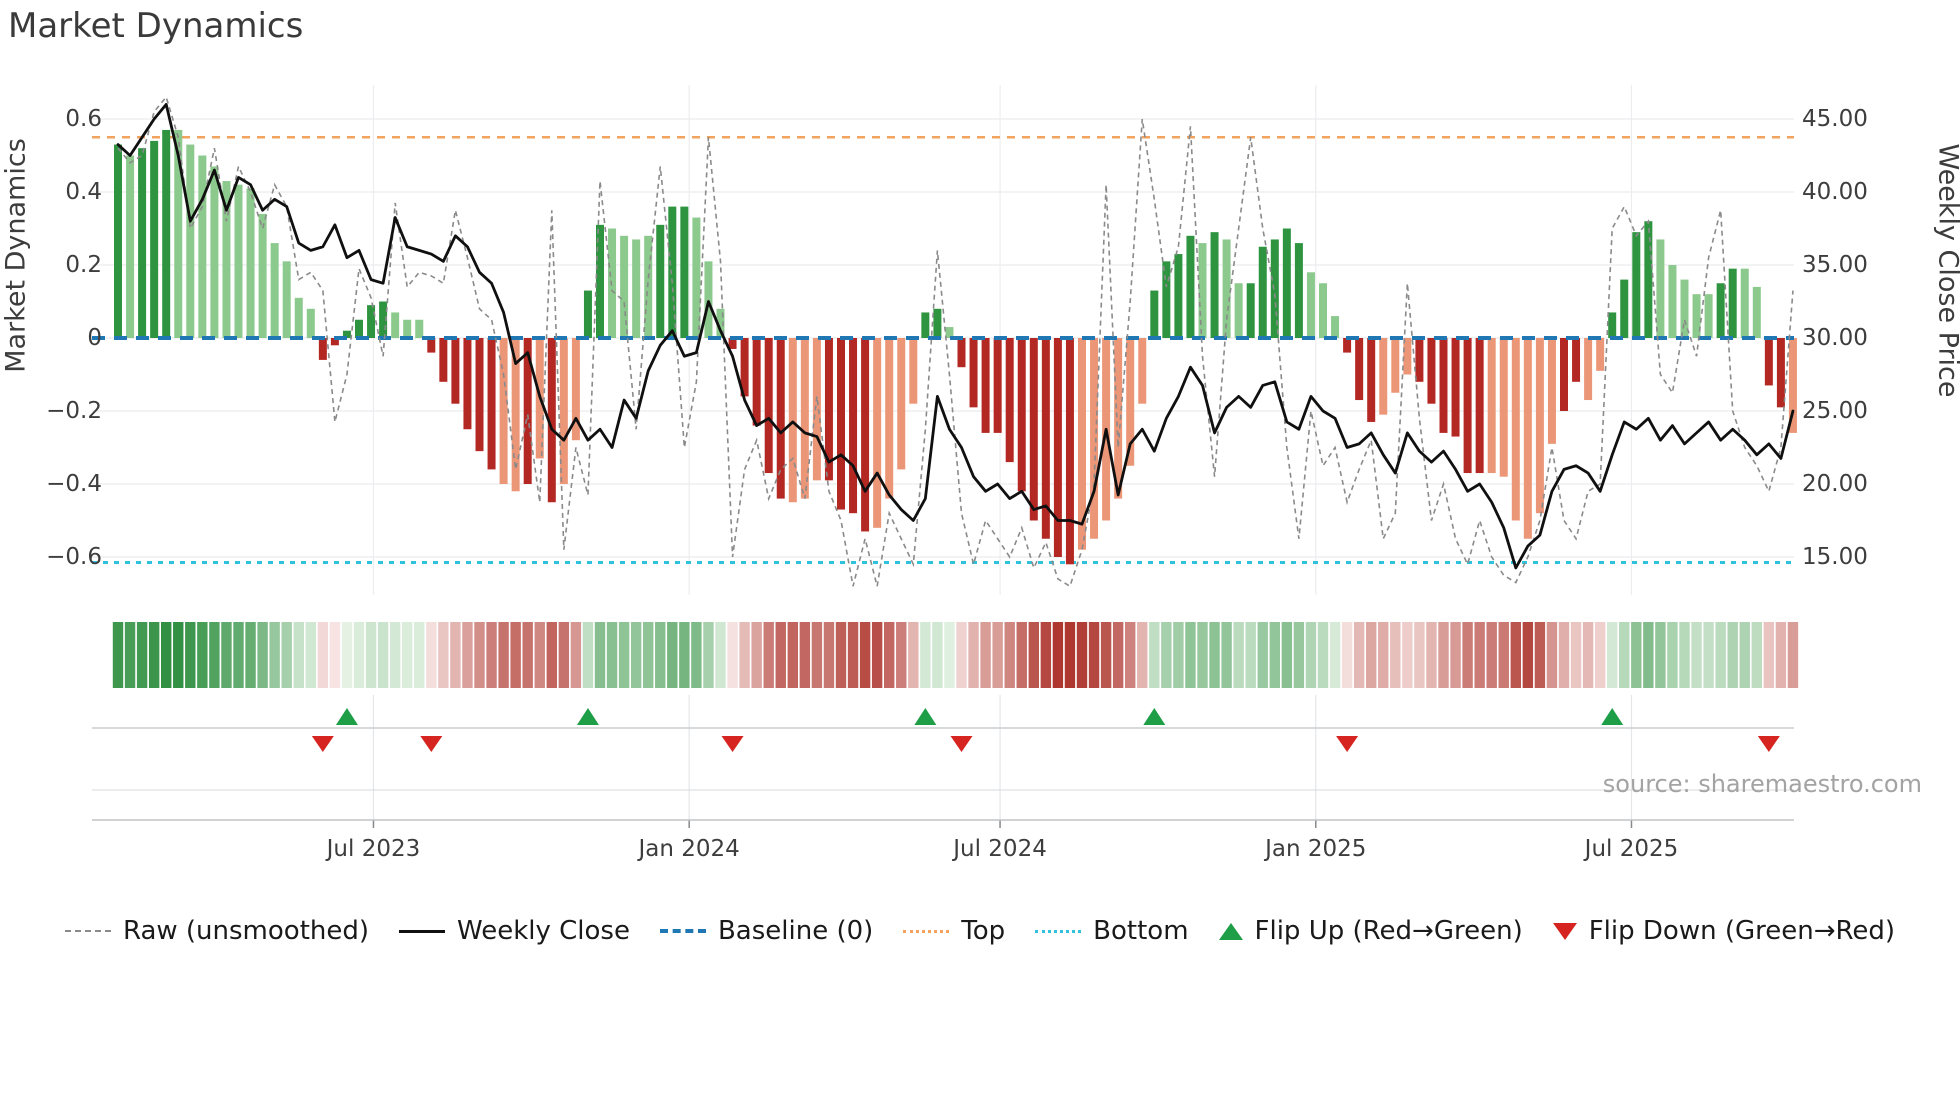  Describe the element at coordinates (983, 931) in the screenshot. I see `legend-label: Top` at that location.